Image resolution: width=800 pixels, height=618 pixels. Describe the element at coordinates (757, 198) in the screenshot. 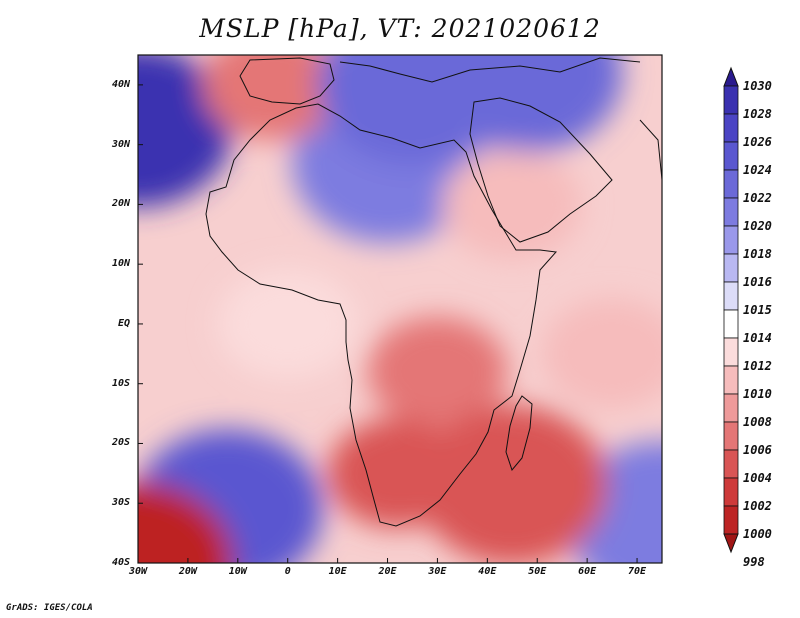

I see `colorbar-label: 1022` at that location.